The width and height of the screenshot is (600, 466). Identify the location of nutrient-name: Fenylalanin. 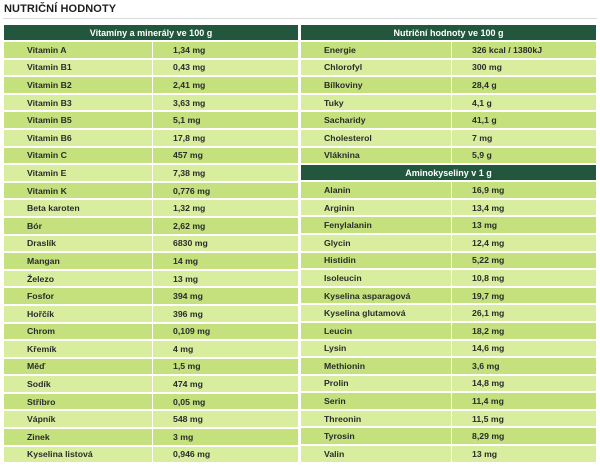
(376, 225).